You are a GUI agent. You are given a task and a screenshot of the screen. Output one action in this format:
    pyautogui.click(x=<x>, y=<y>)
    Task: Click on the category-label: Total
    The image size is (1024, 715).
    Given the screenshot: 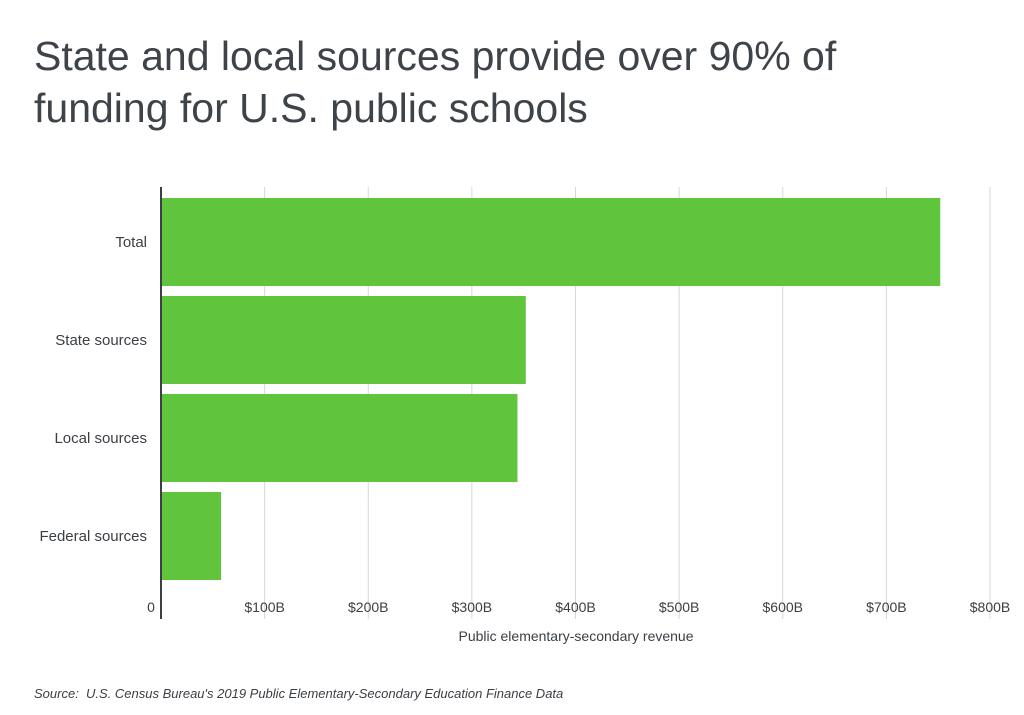 What is the action you would take?
    pyautogui.click(x=131, y=242)
    